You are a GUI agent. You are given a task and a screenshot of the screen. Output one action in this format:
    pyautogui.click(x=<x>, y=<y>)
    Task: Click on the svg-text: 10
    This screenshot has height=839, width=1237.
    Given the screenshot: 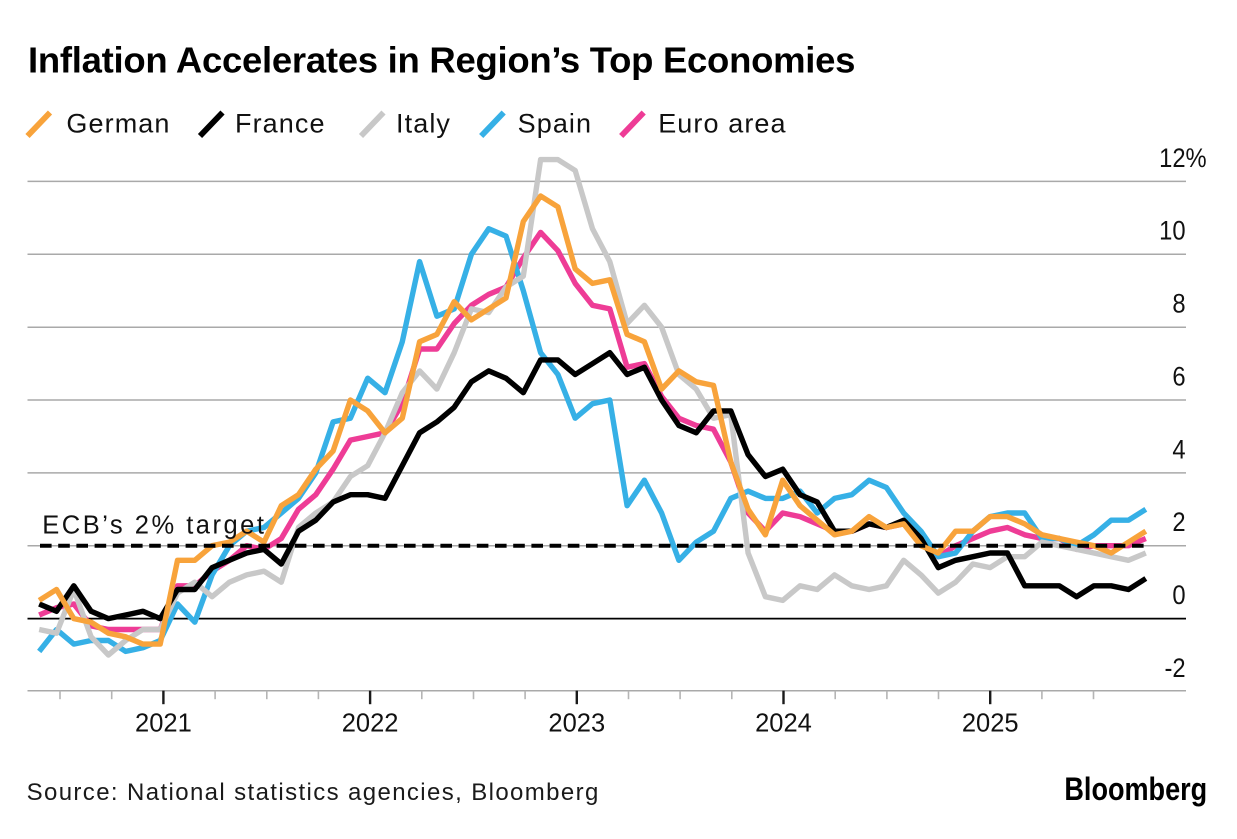 What is the action you would take?
    pyautogui.click(x=1172, y=231)
    